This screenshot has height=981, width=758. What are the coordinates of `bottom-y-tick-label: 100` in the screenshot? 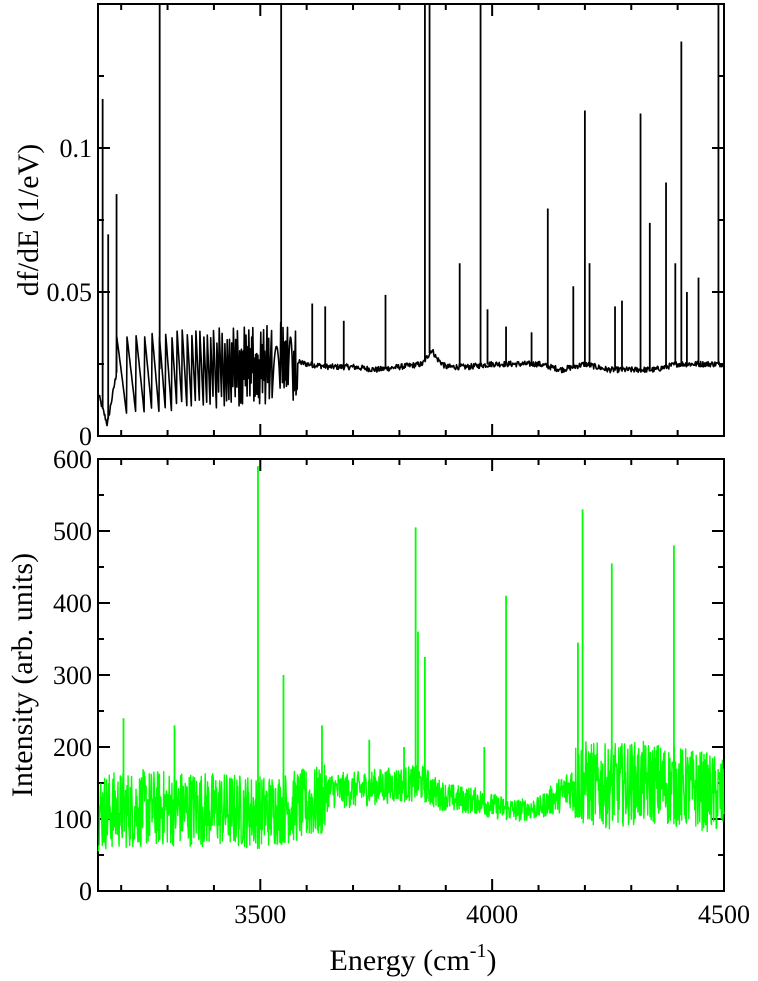 It's located at (72, 819).